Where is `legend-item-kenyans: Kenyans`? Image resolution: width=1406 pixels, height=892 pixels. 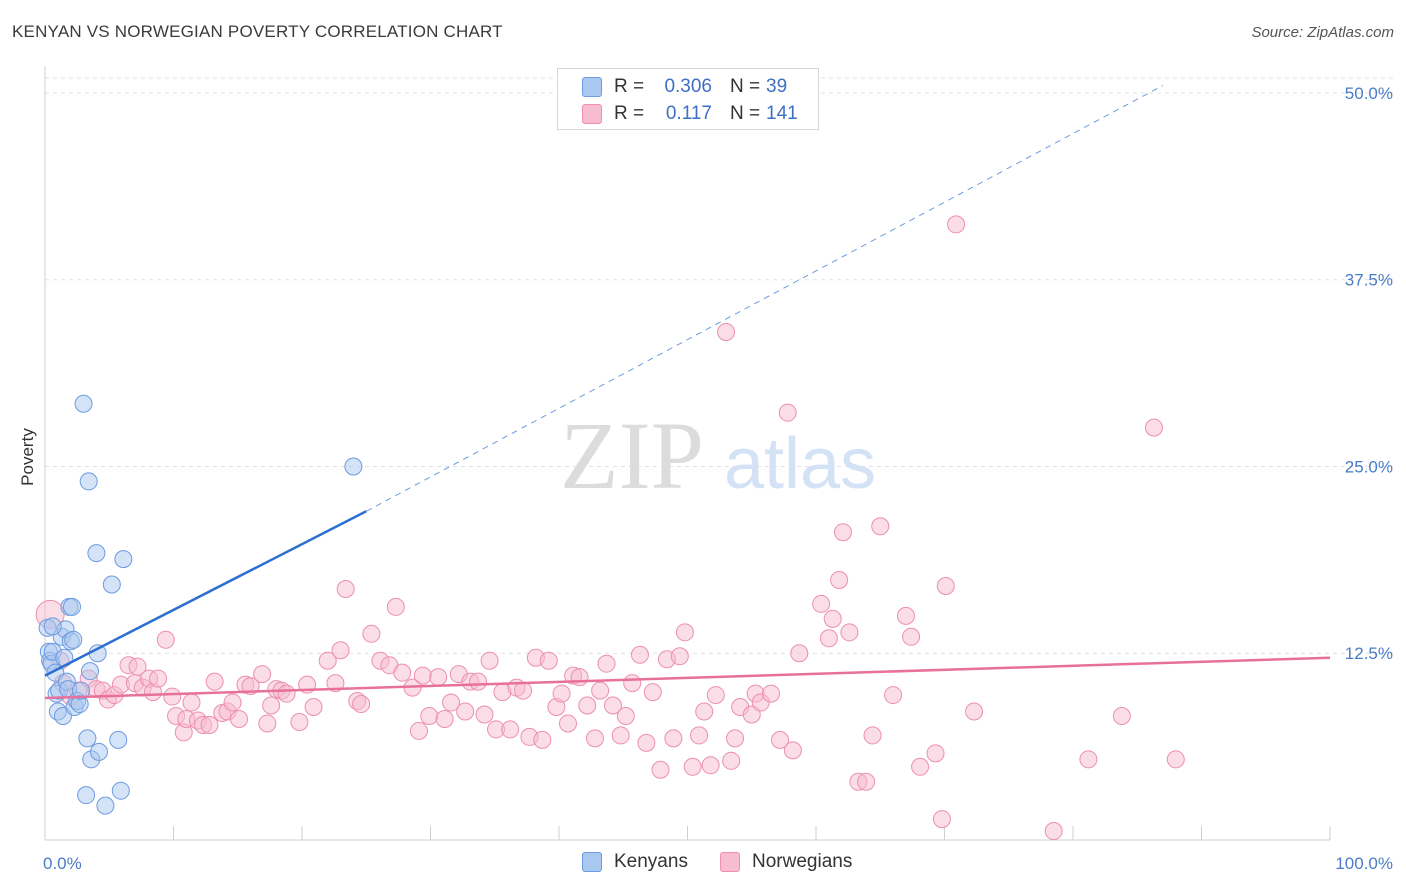
legend-item-kenyans: Kenyans is located at coordinates (635, 862).